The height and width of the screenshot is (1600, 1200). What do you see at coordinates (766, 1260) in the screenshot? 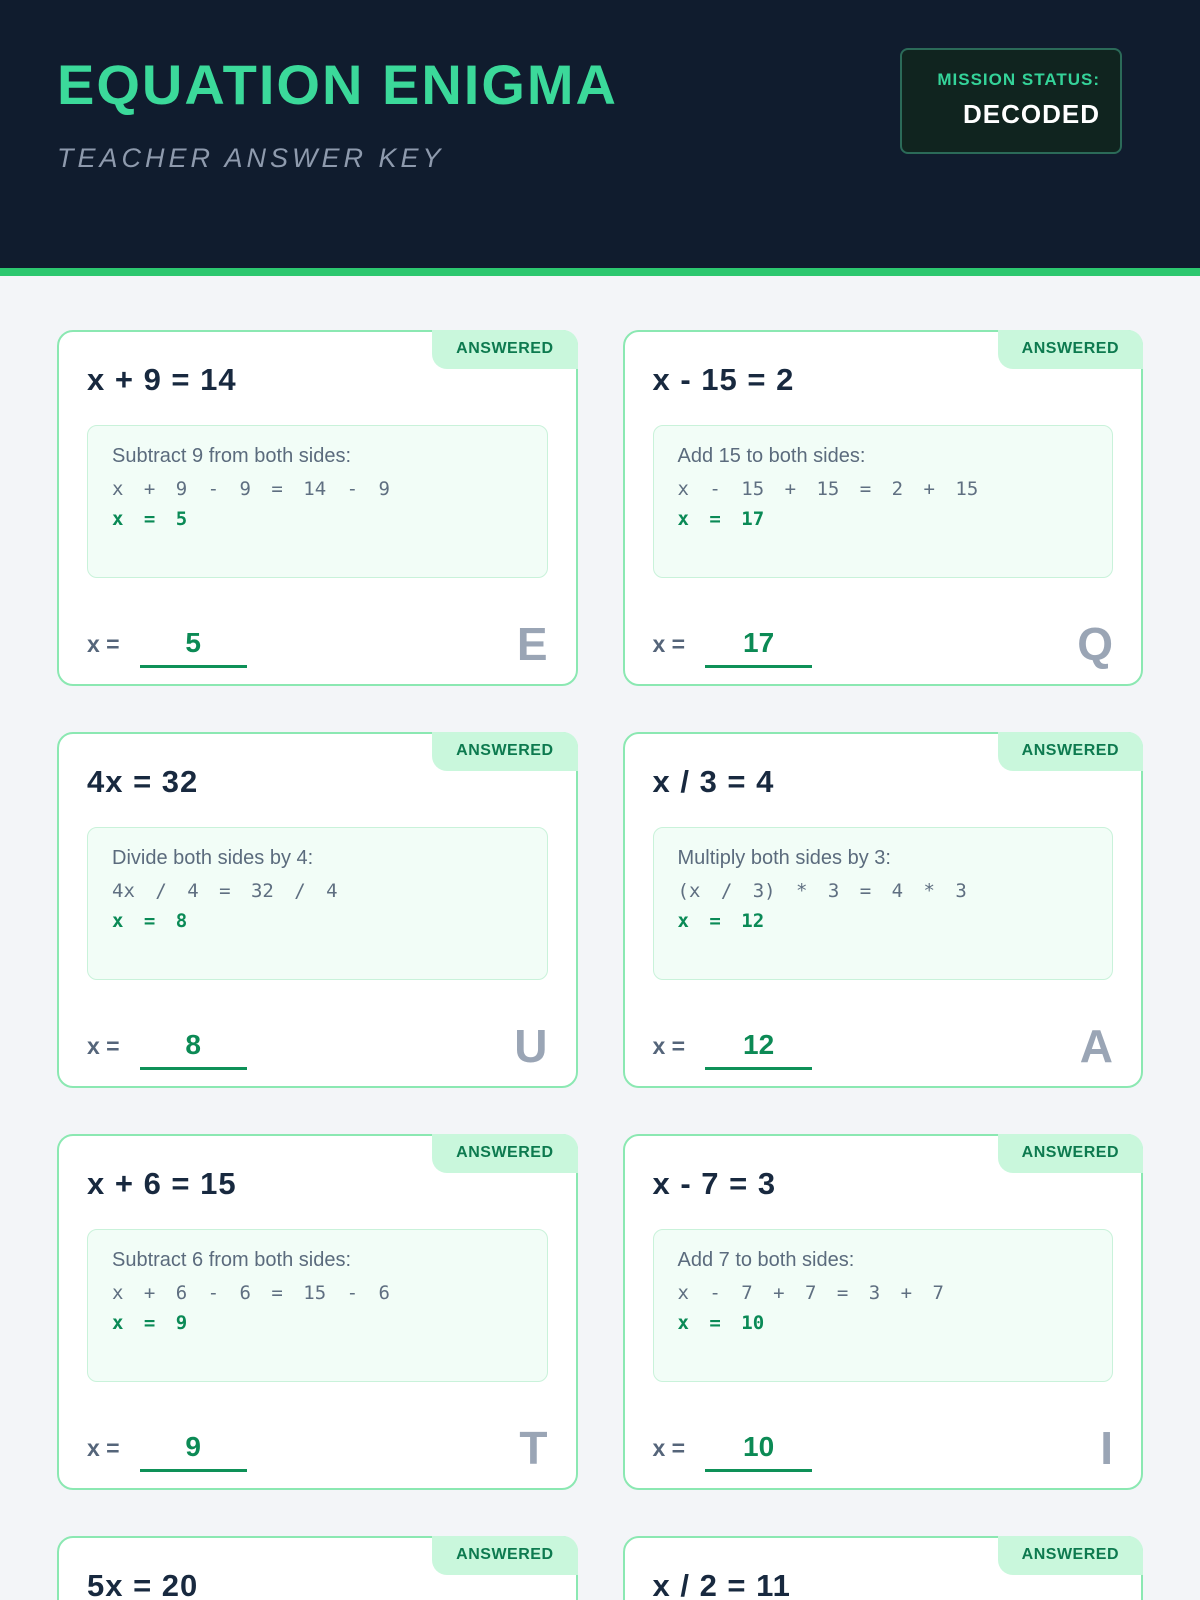
I see `solution-instruction: Add 7 to both sides:` at bounding box center [766, 1260].